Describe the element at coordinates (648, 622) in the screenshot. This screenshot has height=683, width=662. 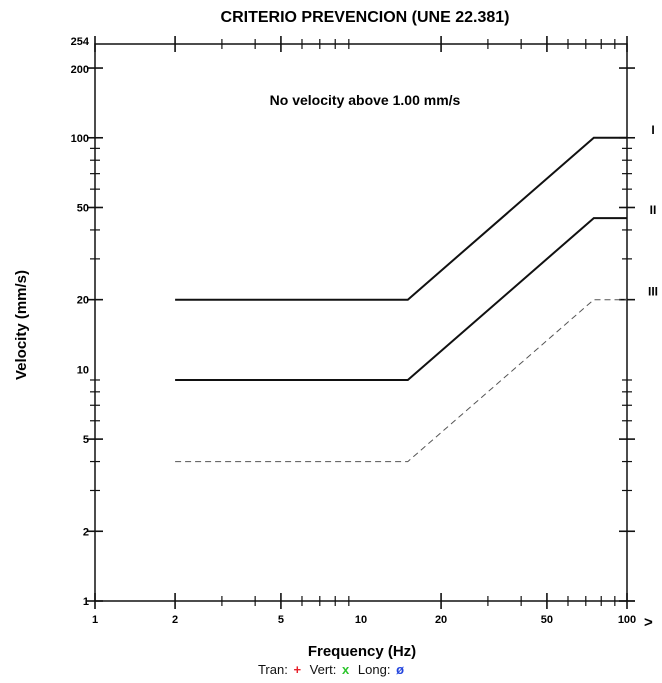
I see `x-axis-arrow: >` at that location.